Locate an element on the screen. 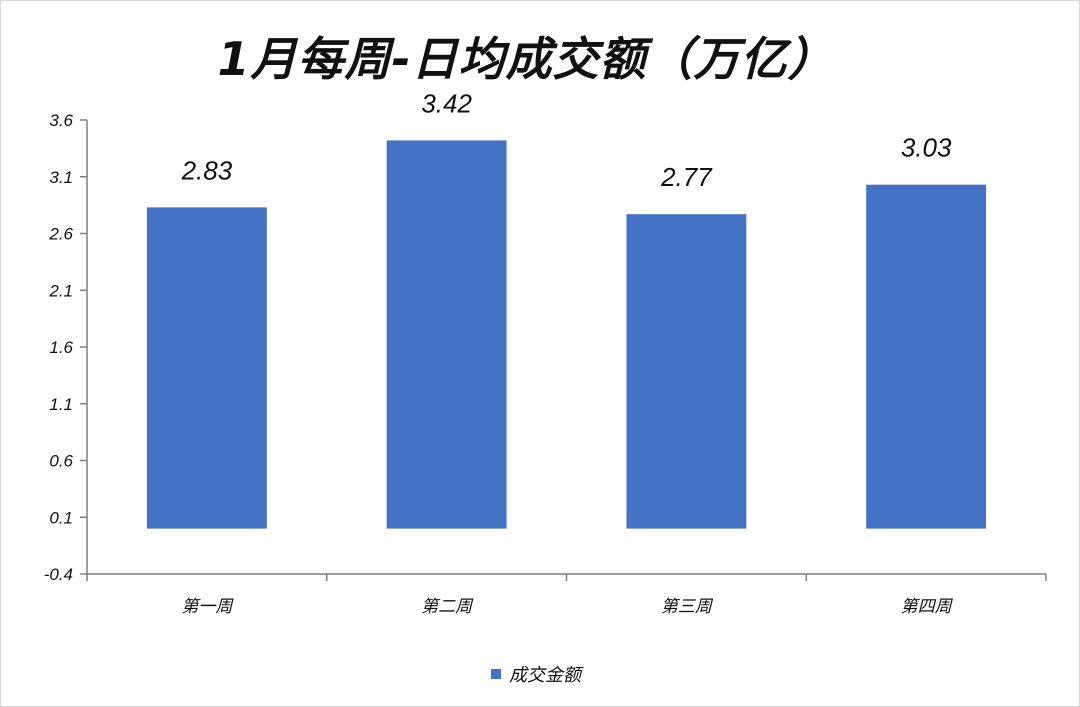 Image resolution: width=1080 pixels, height=707 pixels. y-tick-label: 0.6 is located at coordinates (61, 461).